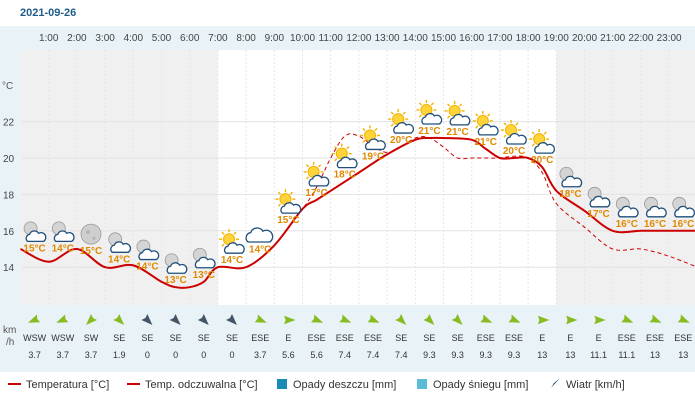  What do you see at coordinates (336, 385) in the screenshot?
I see `legend-item-rain: Opady deszczu [mm]` at bounding box center [336, 385].